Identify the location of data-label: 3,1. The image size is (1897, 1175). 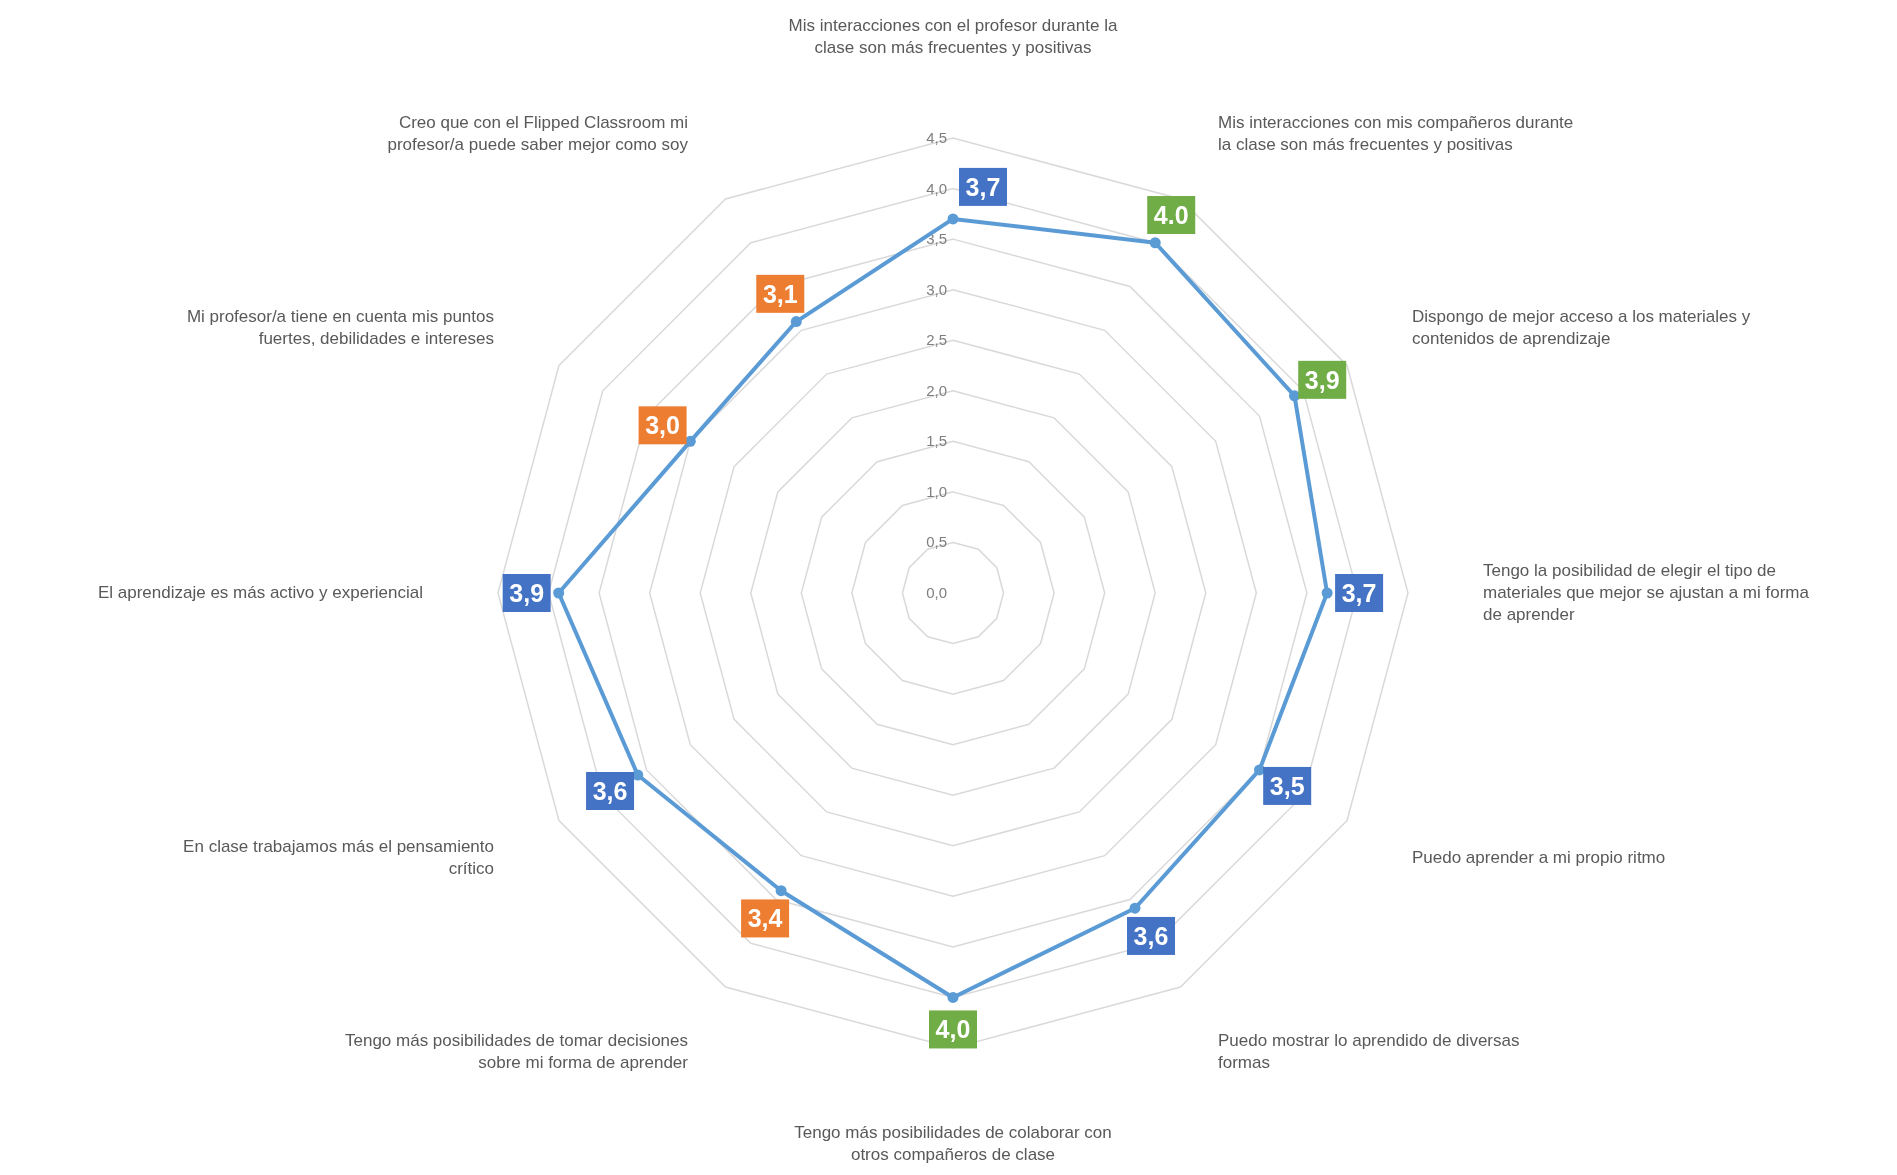
(780, 293).